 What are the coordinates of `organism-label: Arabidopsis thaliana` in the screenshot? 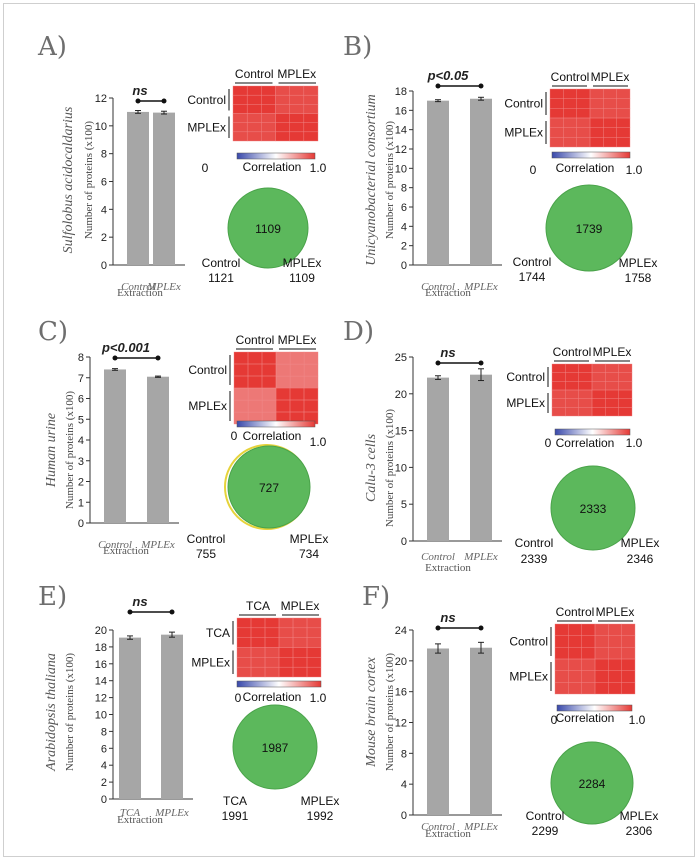 It's located at (51, 712).